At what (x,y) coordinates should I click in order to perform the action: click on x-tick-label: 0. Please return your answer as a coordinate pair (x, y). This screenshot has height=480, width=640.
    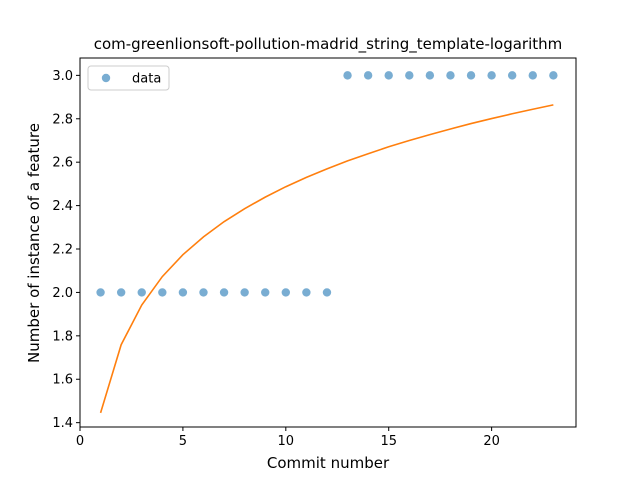
    Looking at the image, I should click on (80, 441).